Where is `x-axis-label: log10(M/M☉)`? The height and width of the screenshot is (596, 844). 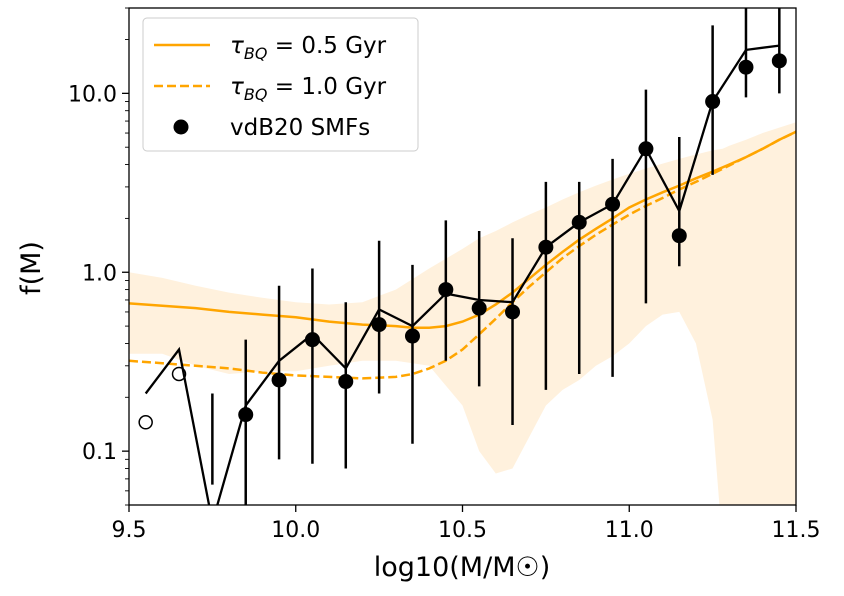
x-axis-label: log10(M/M☉) is located at coordinates (462, 567).